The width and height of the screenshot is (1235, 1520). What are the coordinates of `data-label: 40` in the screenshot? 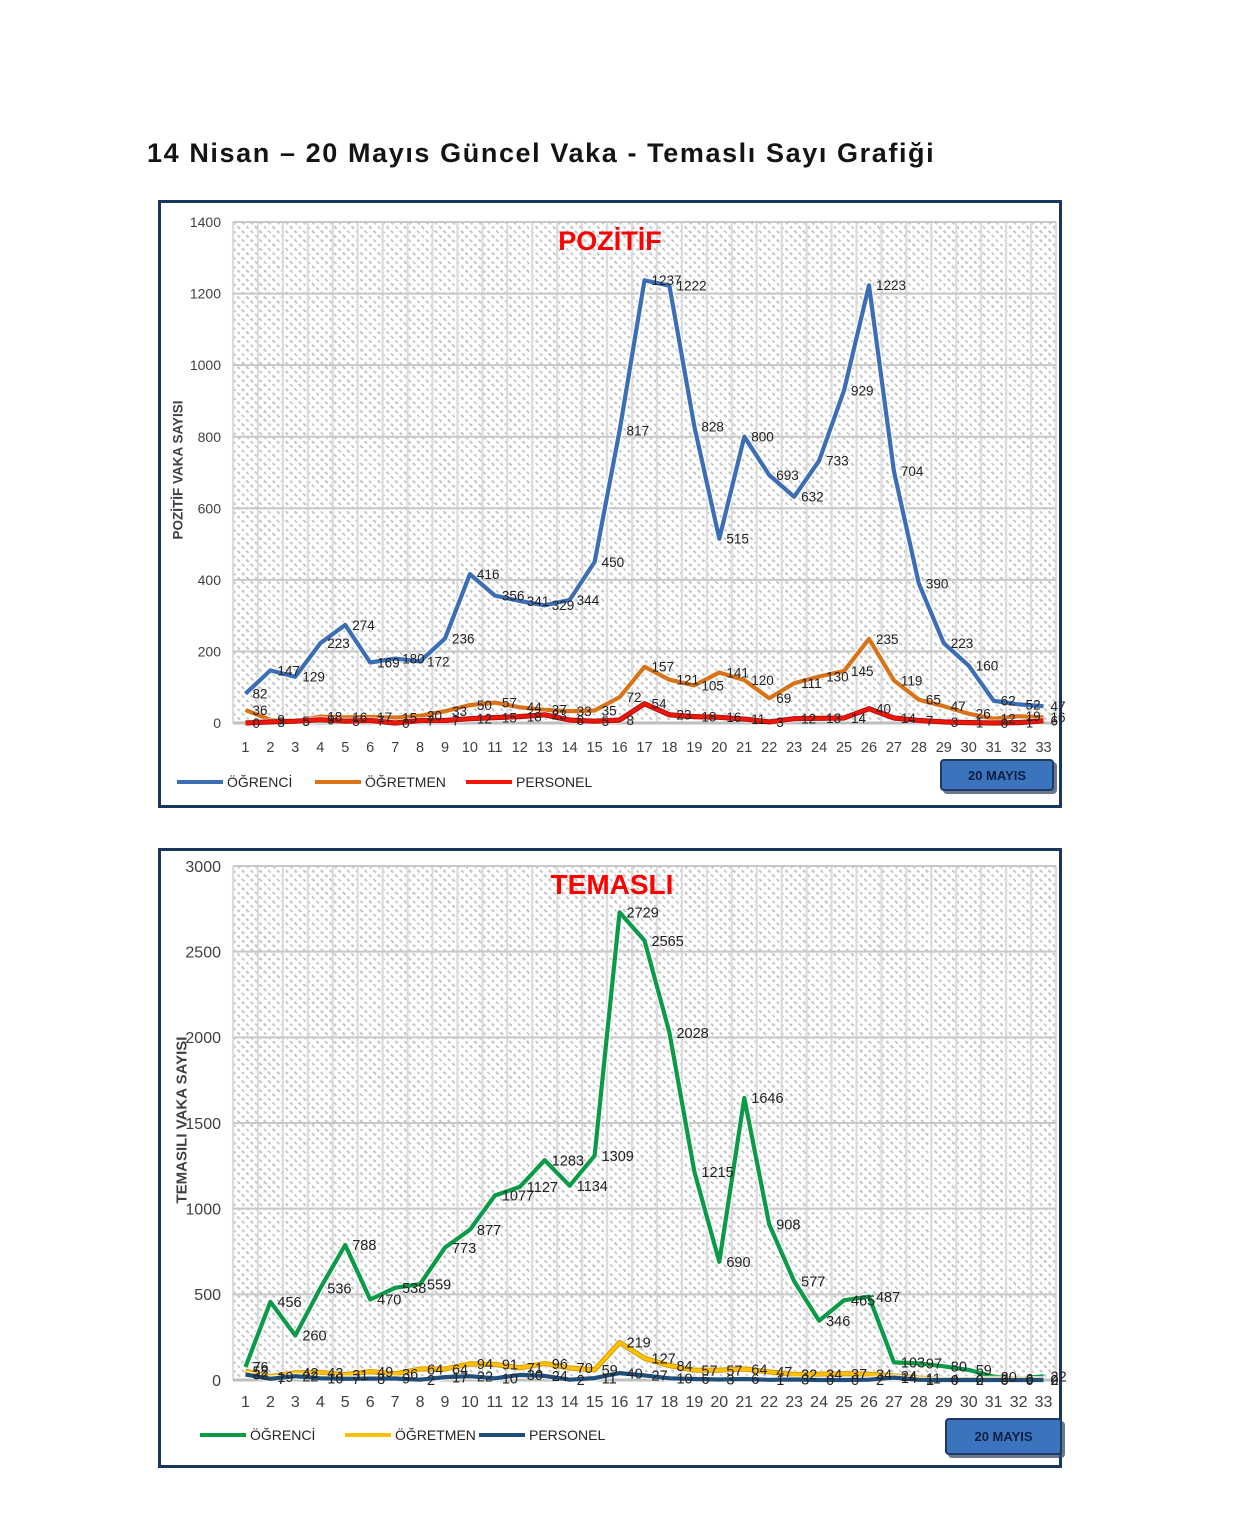 It's located at (635, 1374).